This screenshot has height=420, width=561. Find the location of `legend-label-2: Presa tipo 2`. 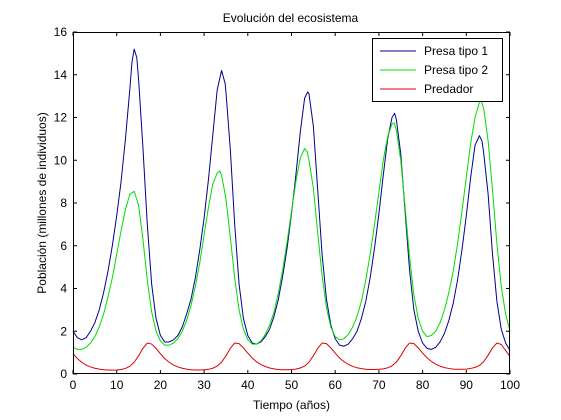

legend-label-2: Presa tipo 2 is located at coordinates (456, 70).